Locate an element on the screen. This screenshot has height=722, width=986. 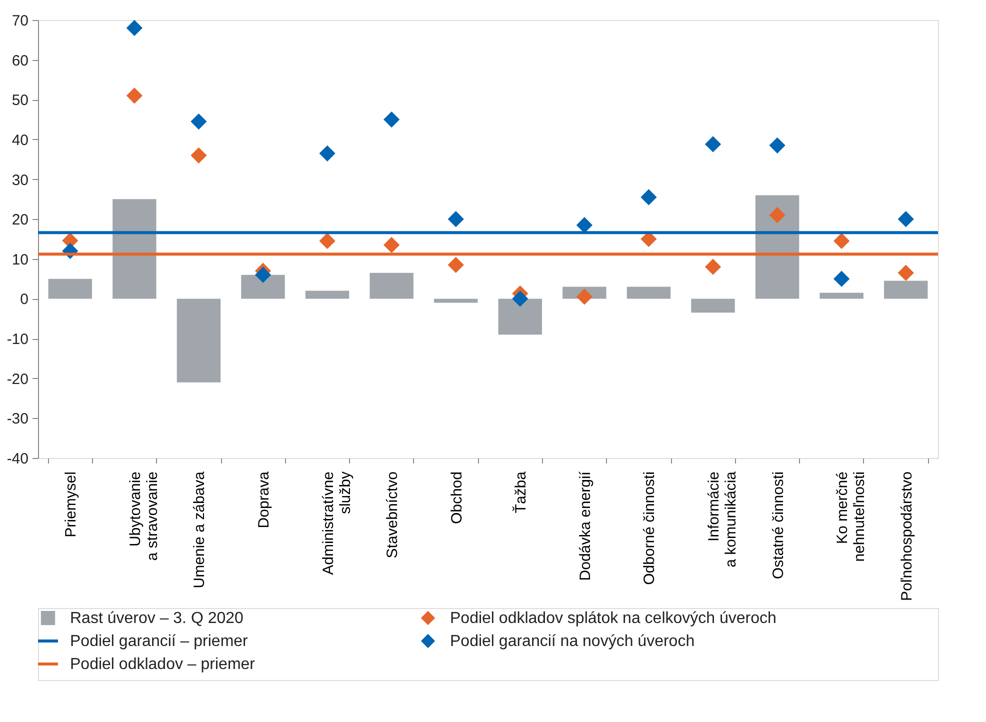
x-tick-label: Ostatné činnosti is located at coordinates (778, 526).